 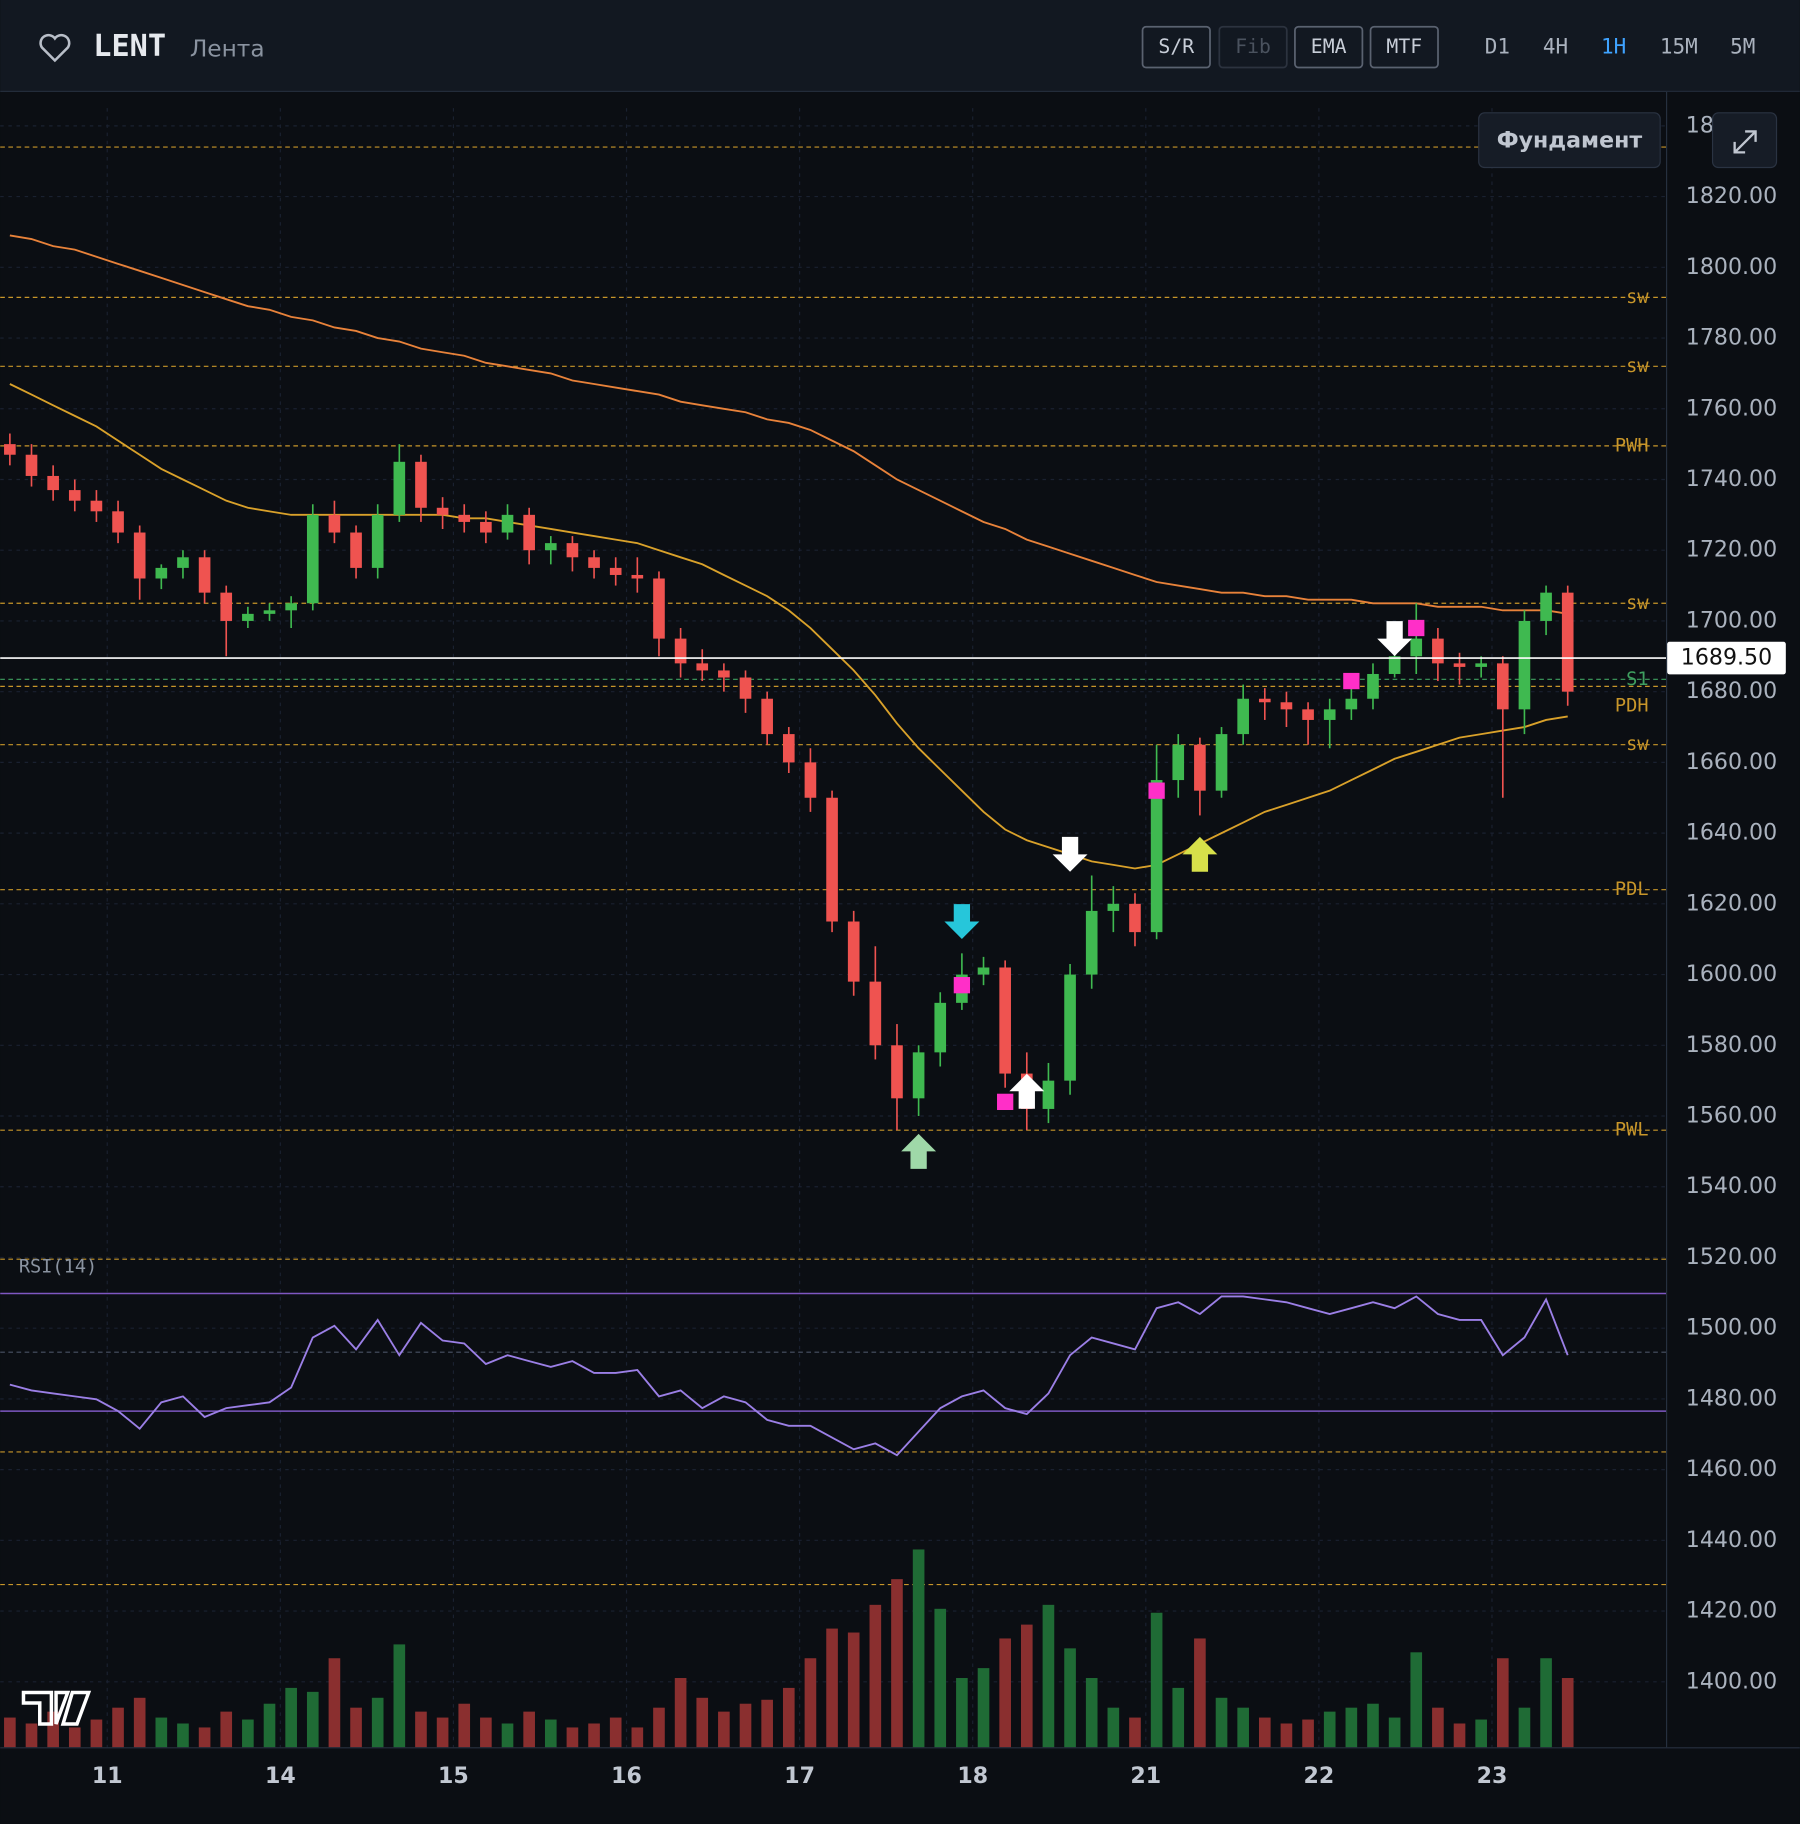 What do you see at coordinates (1492, 1776) in the screenshot?
I see `x-tick-label: 23` at bounding box center [1492, 1776].